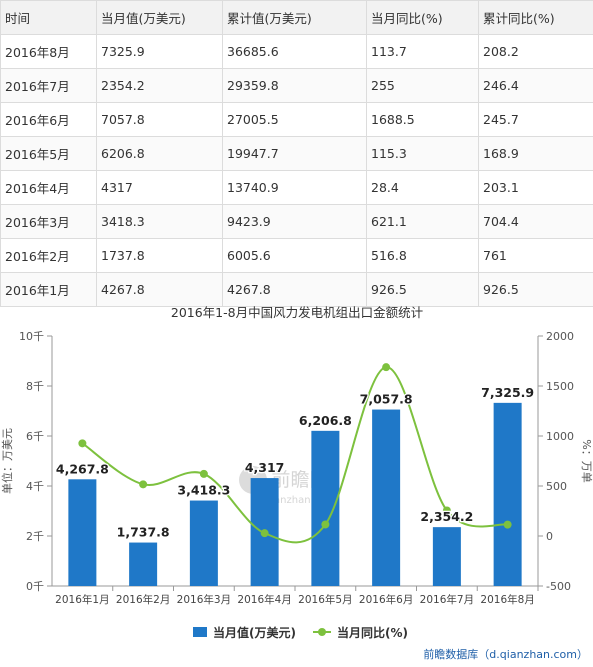 The height and width of the screenshot is (667, 593). I want to click on x-tick-label: 2016年5月, so click(325, 599).